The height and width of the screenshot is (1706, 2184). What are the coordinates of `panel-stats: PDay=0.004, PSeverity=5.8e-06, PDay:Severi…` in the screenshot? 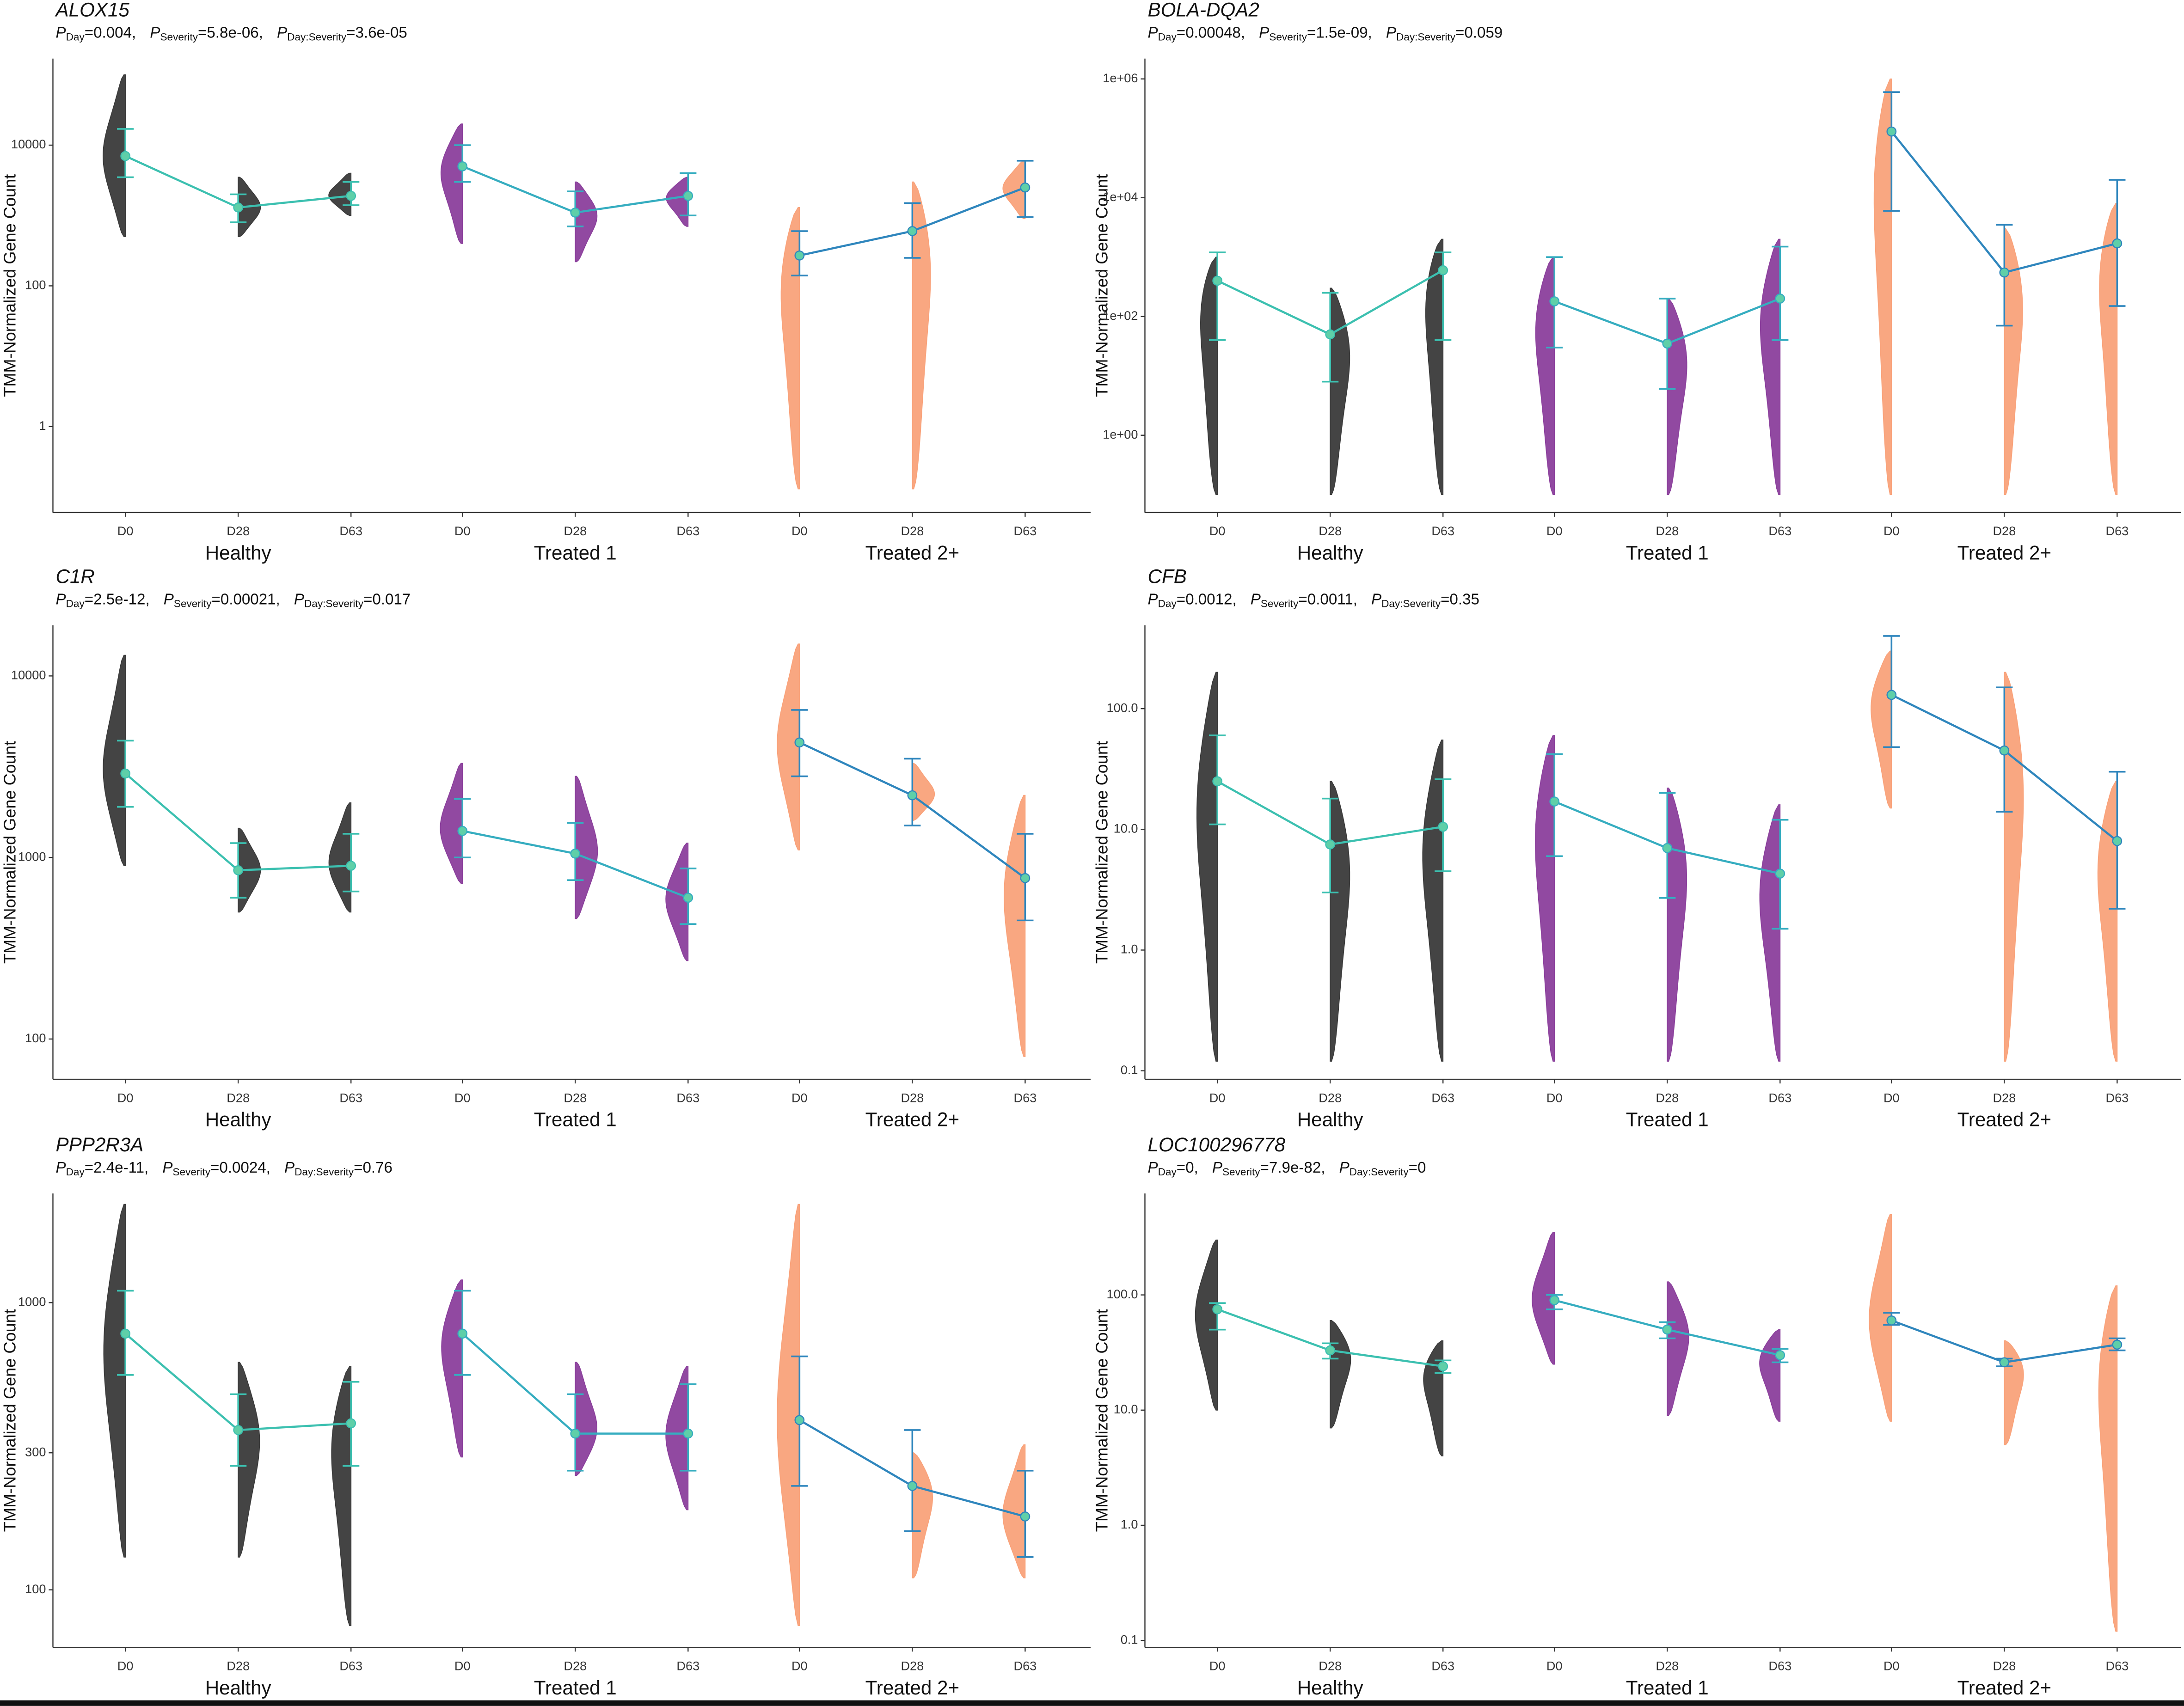 It's located at (231, 33).